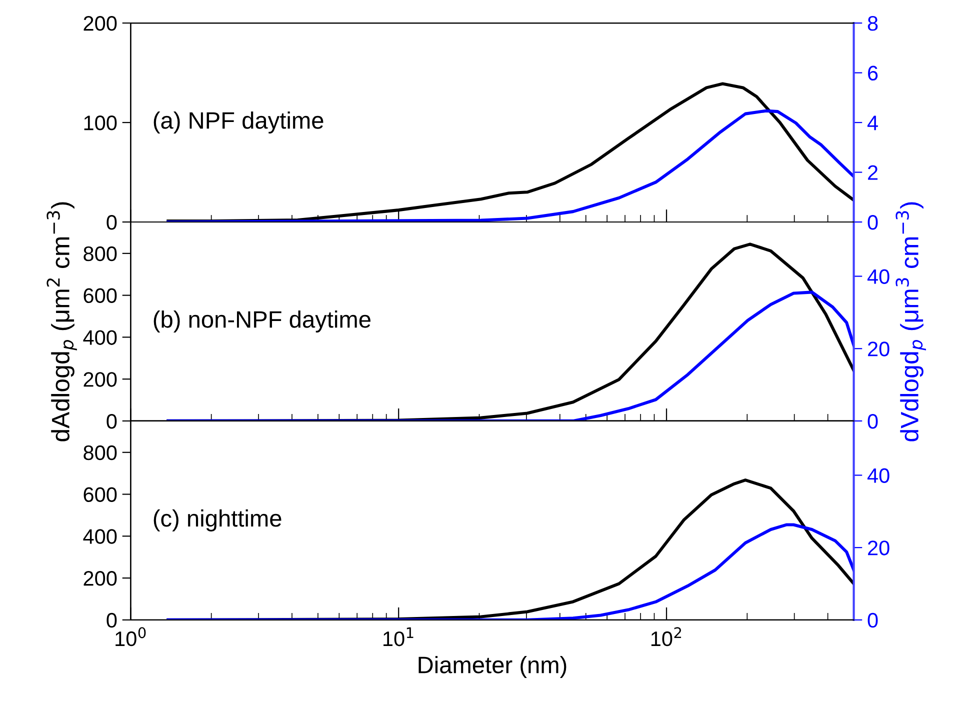 Image resolution: width=968 pixels, height=720 pixels. I want to click on annotation: (c) nighttime, so click(218, 520).